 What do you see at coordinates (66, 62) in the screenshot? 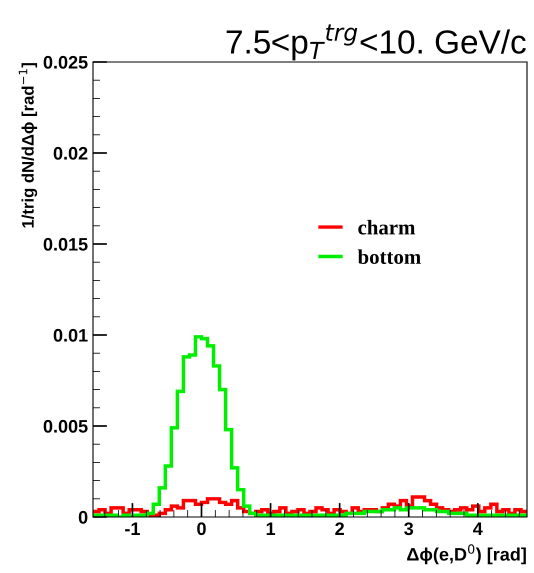
I see `y-tick-label: 0.025` at bounding box center [66, 62].